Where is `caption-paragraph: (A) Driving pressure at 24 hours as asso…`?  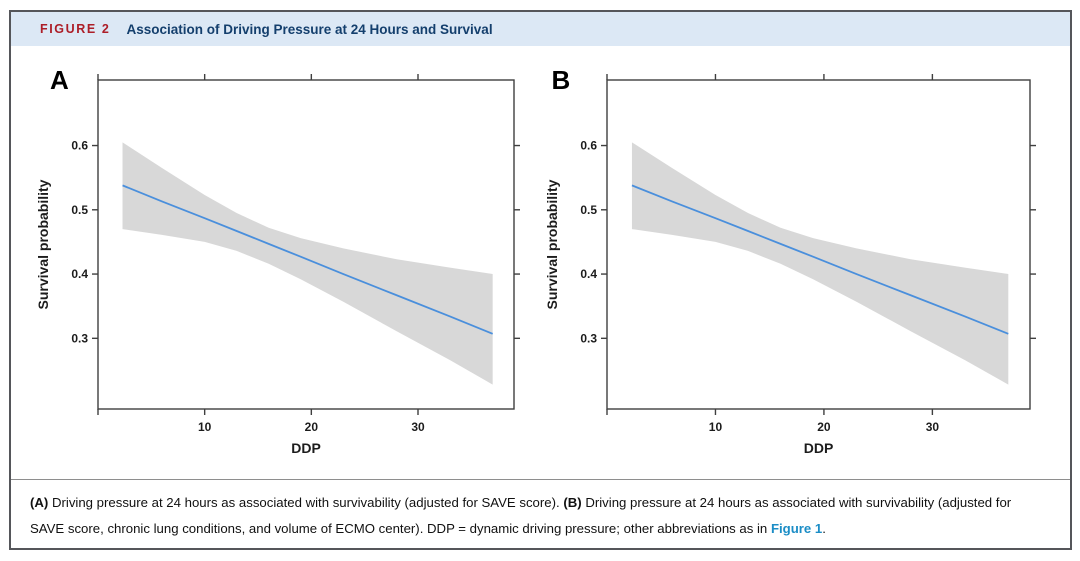 caption-paragraph: (A) Driving pressure at 24 hours as asso… is located at coordinates (539, 516).